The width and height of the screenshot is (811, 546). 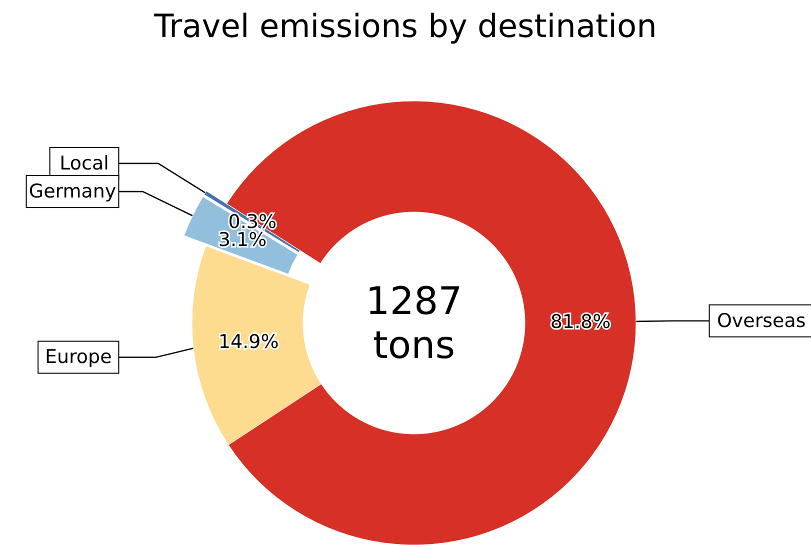 What do you see at coordinates (405, 26) in the screenshot?
I see `chart-title: Travel emissions by destination` at bounding box center [405, 26].